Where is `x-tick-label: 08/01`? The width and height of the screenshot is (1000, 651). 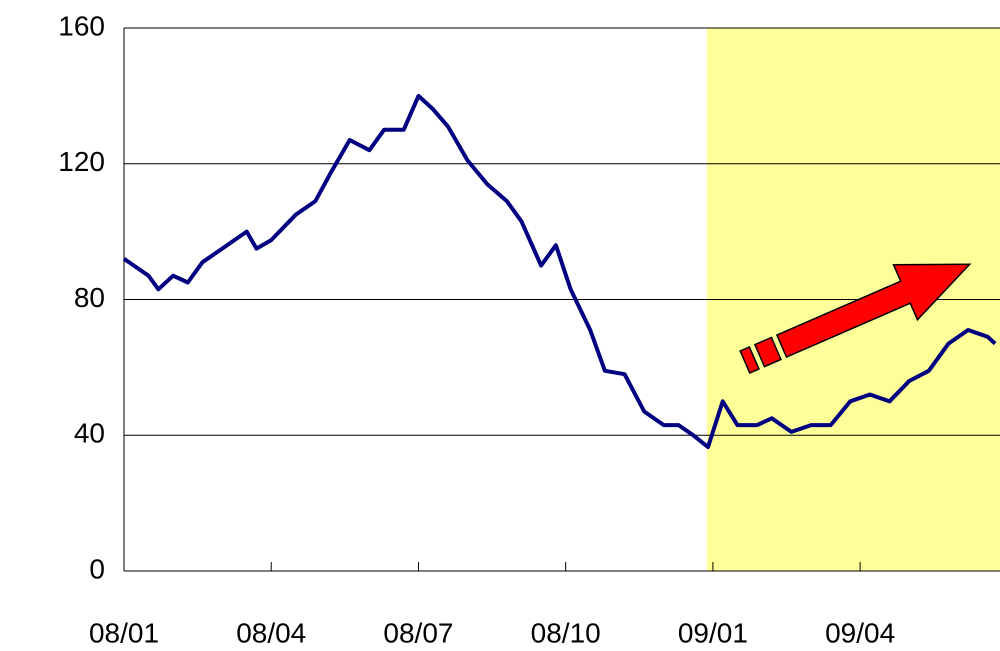 x-tick-label: 08/01 is located at coordinates (124, 632).